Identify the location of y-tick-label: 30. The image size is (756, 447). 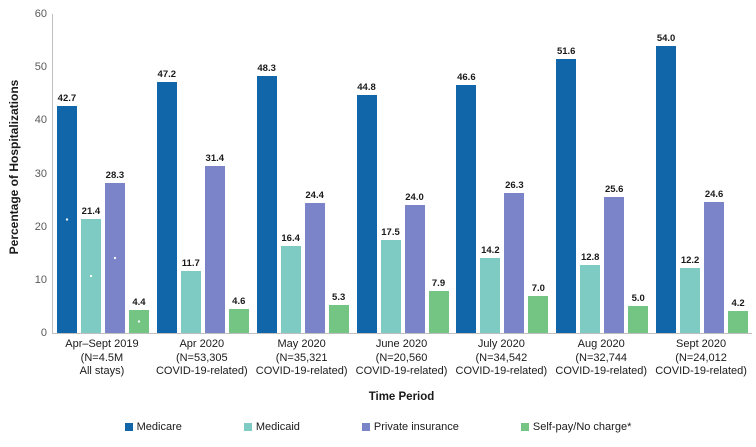
(40, 173).